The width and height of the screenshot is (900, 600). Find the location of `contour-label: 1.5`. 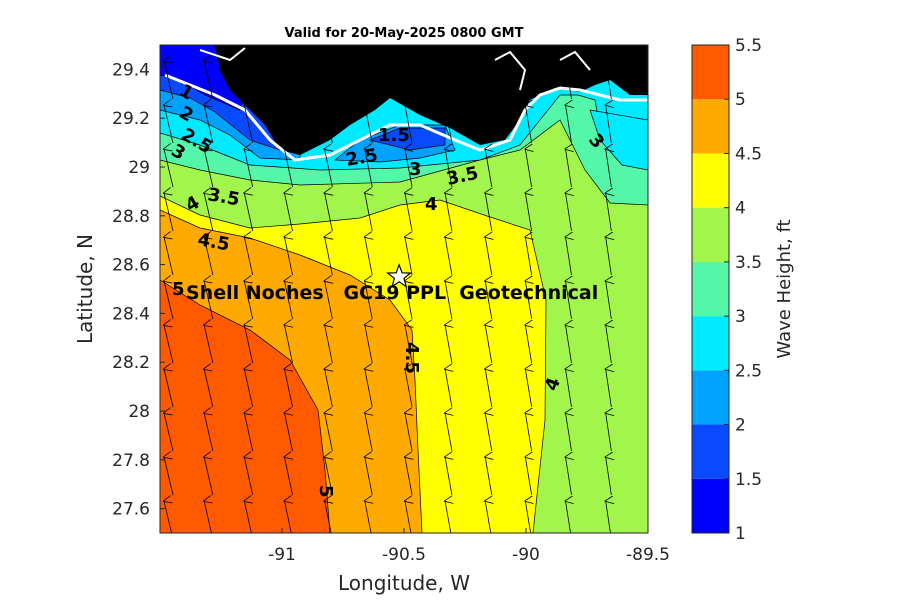

contour-label: 1.5 is located at coordinates (394, 135).